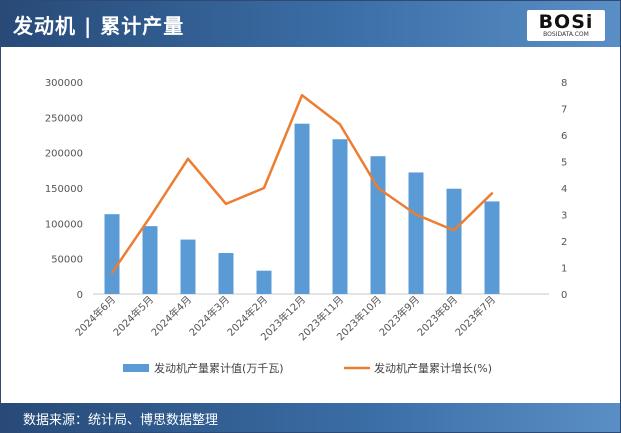 This screenshot has width=621, height=433. I want to click on y-right-tick-label: 5, so click(564, 163).